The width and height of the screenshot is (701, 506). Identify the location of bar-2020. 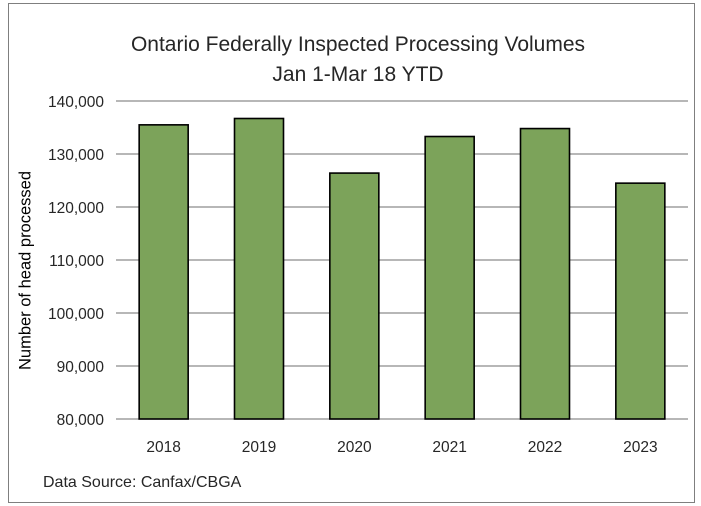
(354, 296).